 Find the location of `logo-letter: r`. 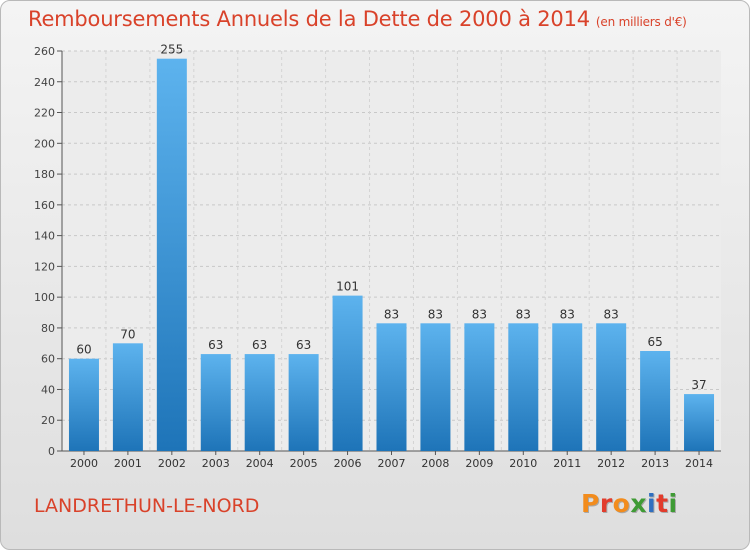

logo-letter: r is located at coordinates (606, 503).